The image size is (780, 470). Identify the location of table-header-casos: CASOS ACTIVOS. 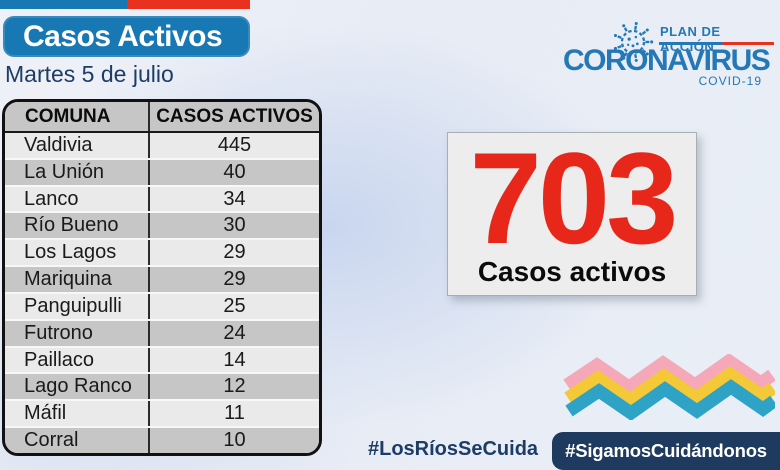
(233, 116).